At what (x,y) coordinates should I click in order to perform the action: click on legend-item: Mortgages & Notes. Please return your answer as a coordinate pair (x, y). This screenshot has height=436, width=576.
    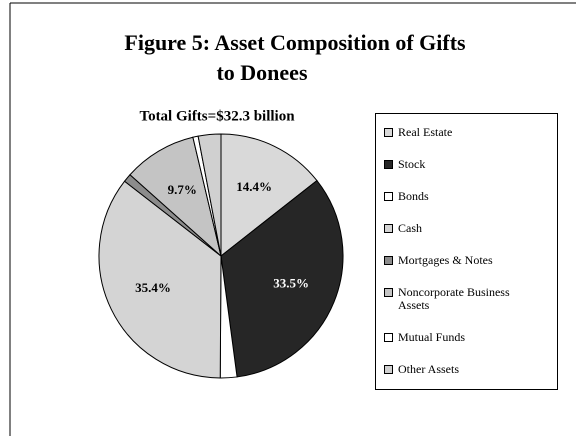
    Looking at the image, I should click on (467, 259).